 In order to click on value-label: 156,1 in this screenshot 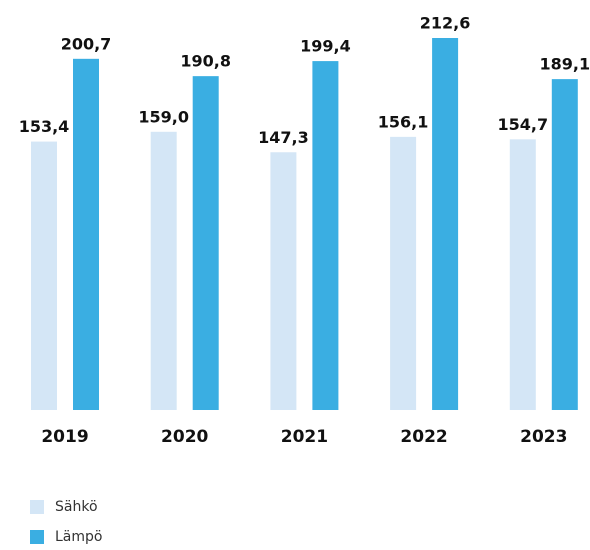, I will do `click(403, 121)`.